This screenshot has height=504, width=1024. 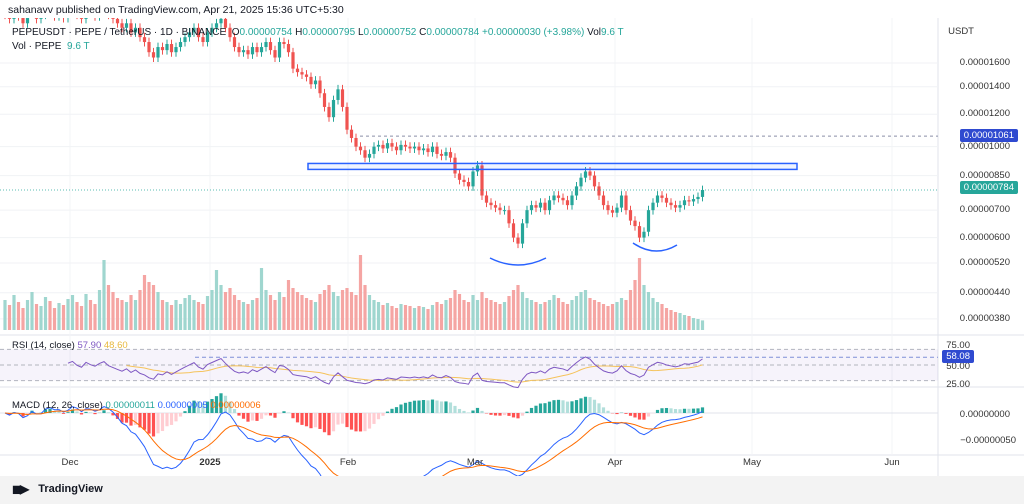 What do you see at coordinates (961, 31) in the screenshot?
I see `currency-label: USDT` at bounding box center [961, 31].